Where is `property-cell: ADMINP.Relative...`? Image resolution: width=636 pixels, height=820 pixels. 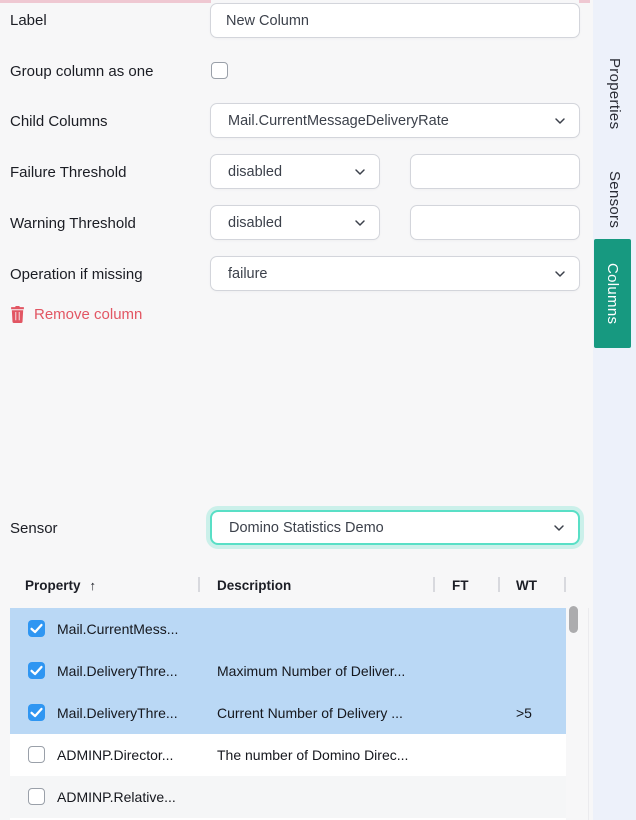 property-cell: ADMINP.Relative... is located at coordinates (116, 797).